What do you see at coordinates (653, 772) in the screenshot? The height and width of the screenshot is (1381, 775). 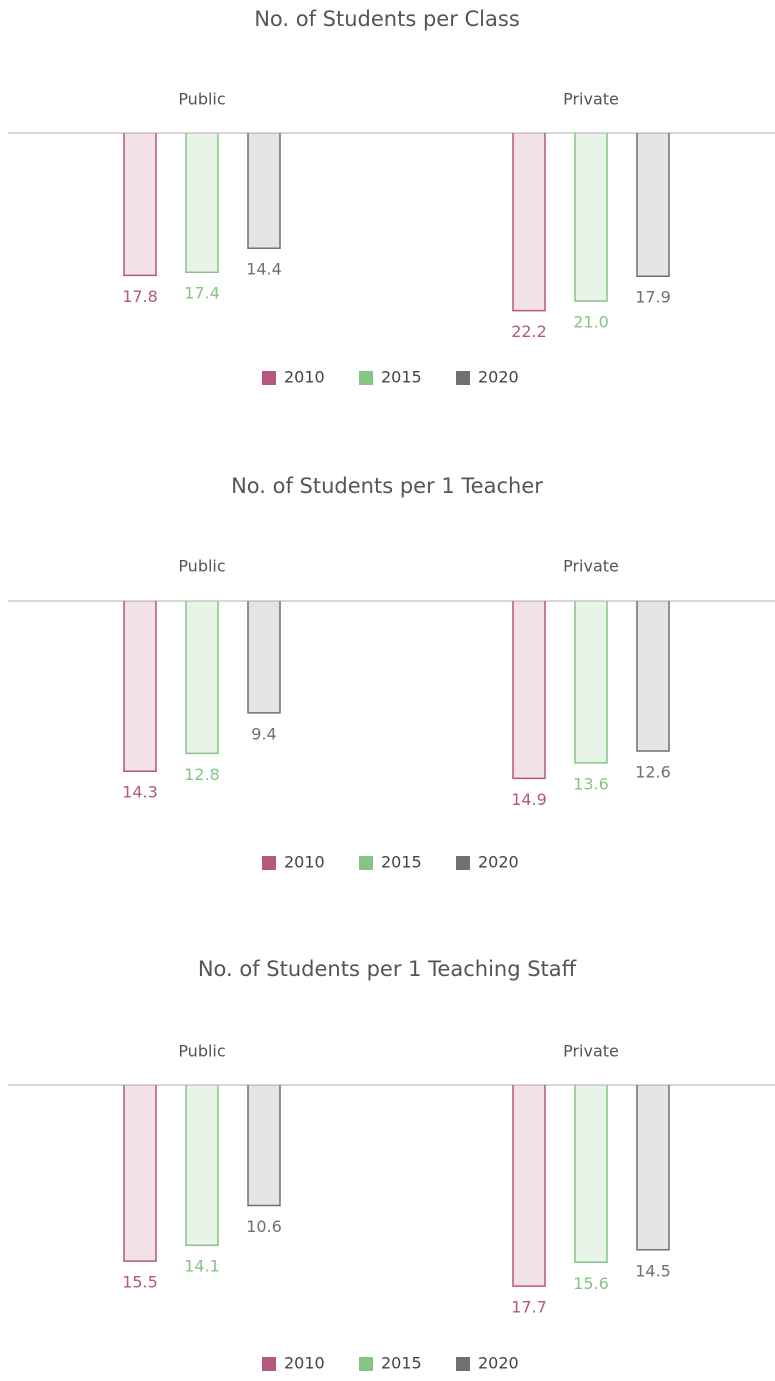 I see `value-label: 12.6` at bounding box center [653, 772].